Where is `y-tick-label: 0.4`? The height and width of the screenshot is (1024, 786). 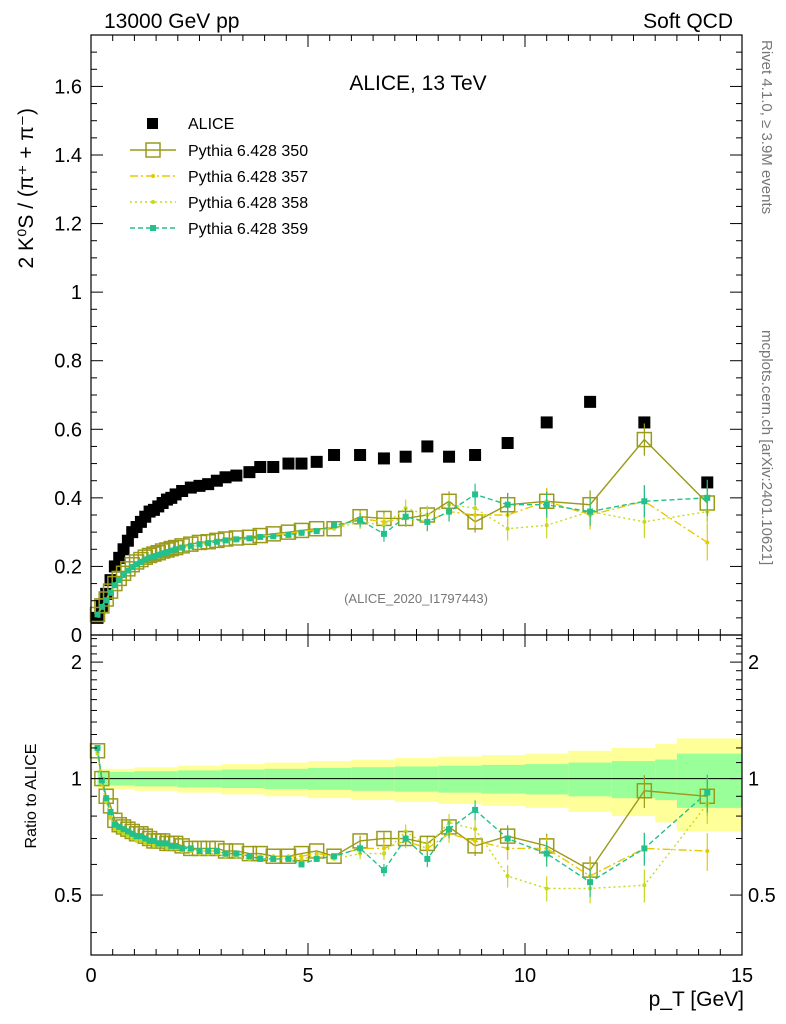 y-tick-label: 0.4 is located at coordinates (68, 499).